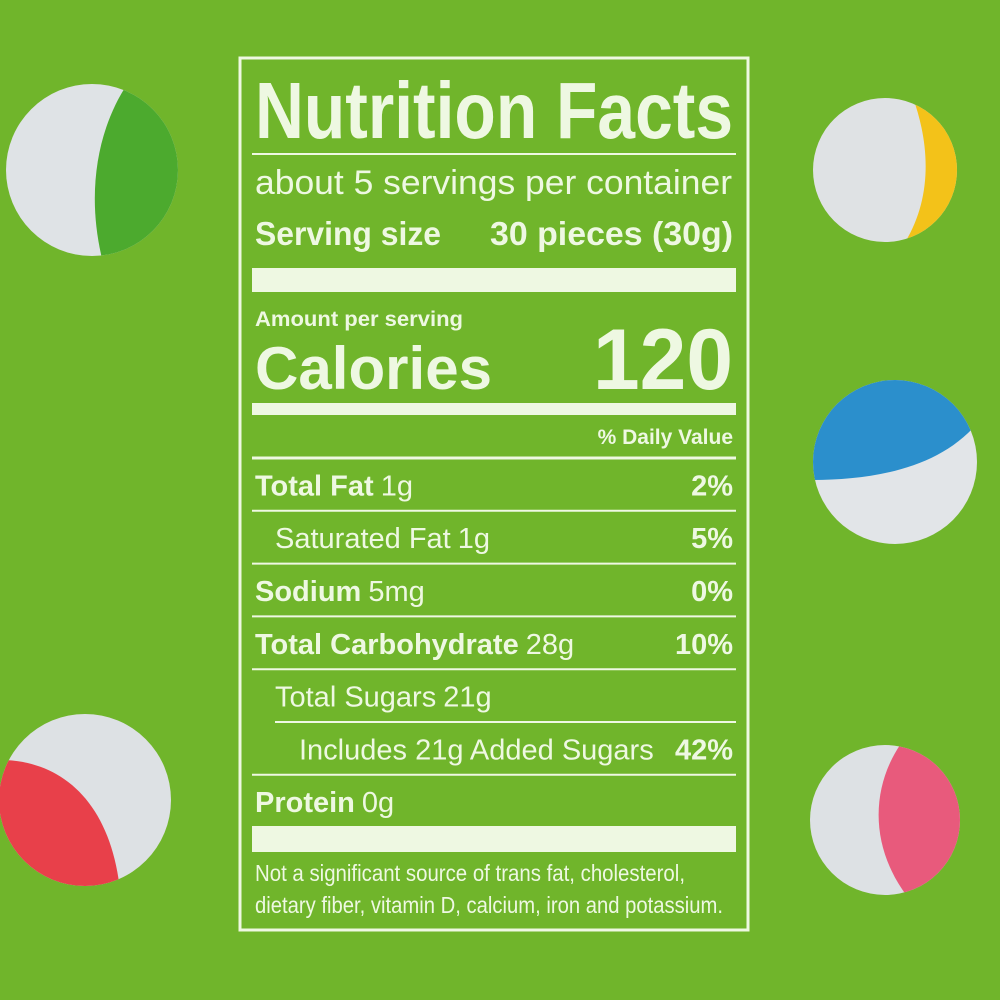 This screenshot has height=1000, width=1000. Describe the element at coordinates (494, 110) in the screenshot. I see `title: Nutrition Facts` at that location.